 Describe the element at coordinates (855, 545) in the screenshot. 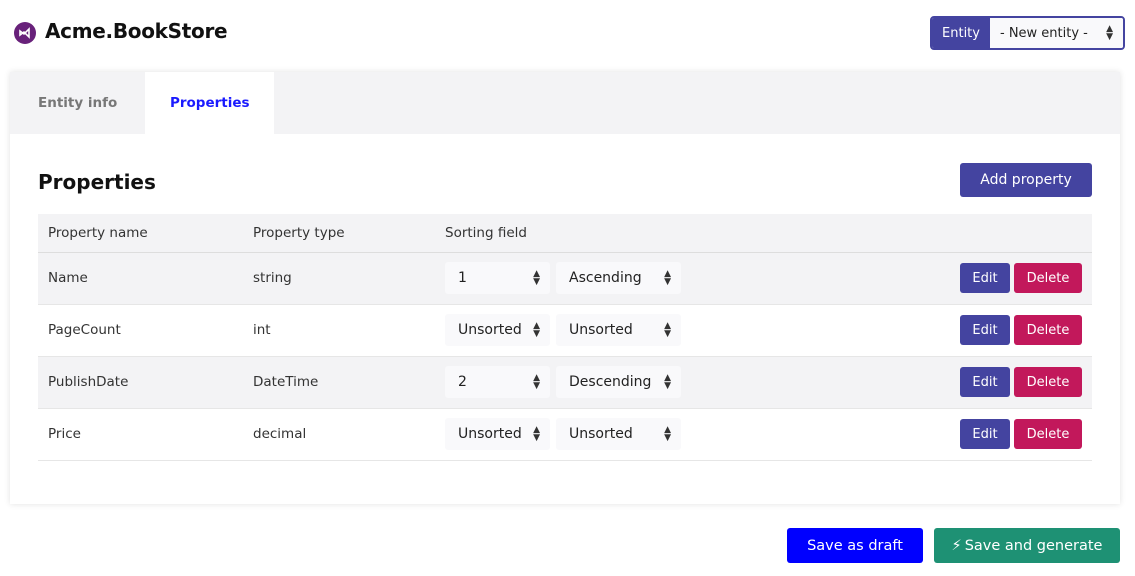

I see `save-draft-button: Save as draft` at that location.